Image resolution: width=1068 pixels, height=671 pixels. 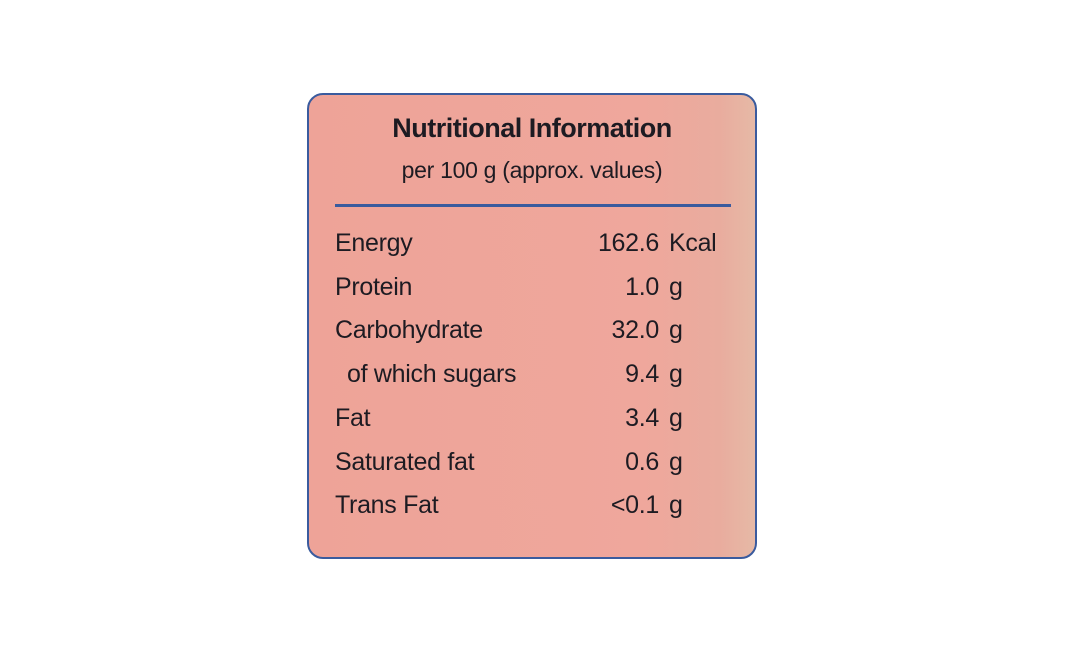 What do you see at coordinates (387, 505) in the screenshot?
I see `nutrient-name: Trans Fat` at bounding box center [387, 505].